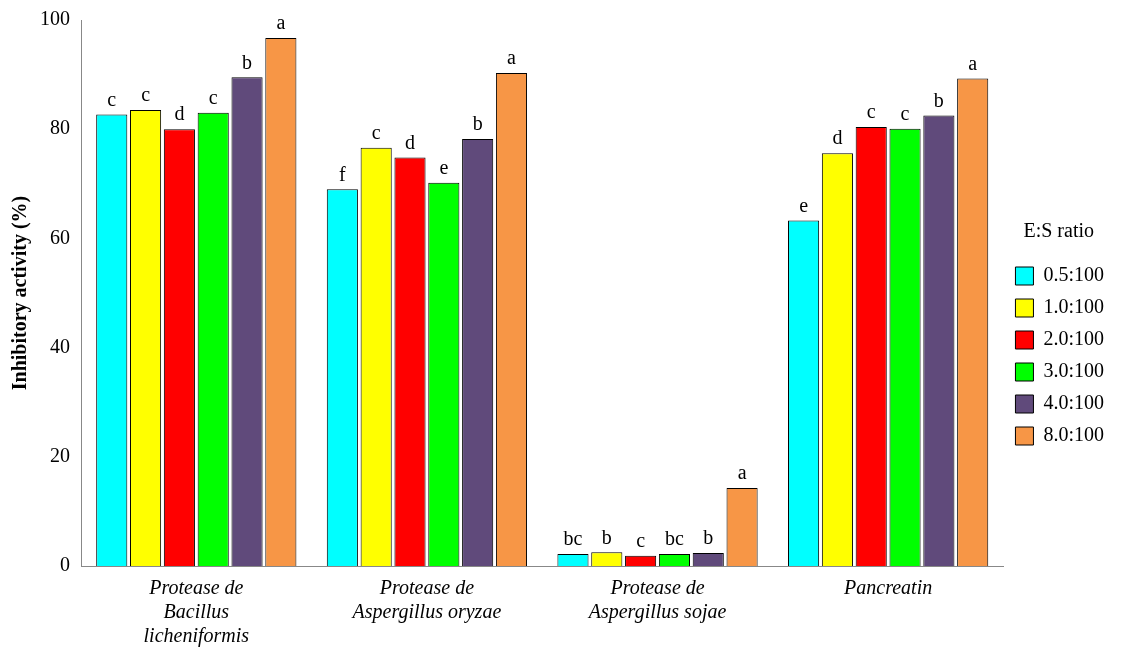 The image size is (1124, 657). I want to click on y-axis-title: Inhibitory activity (%), so click(20, 293).